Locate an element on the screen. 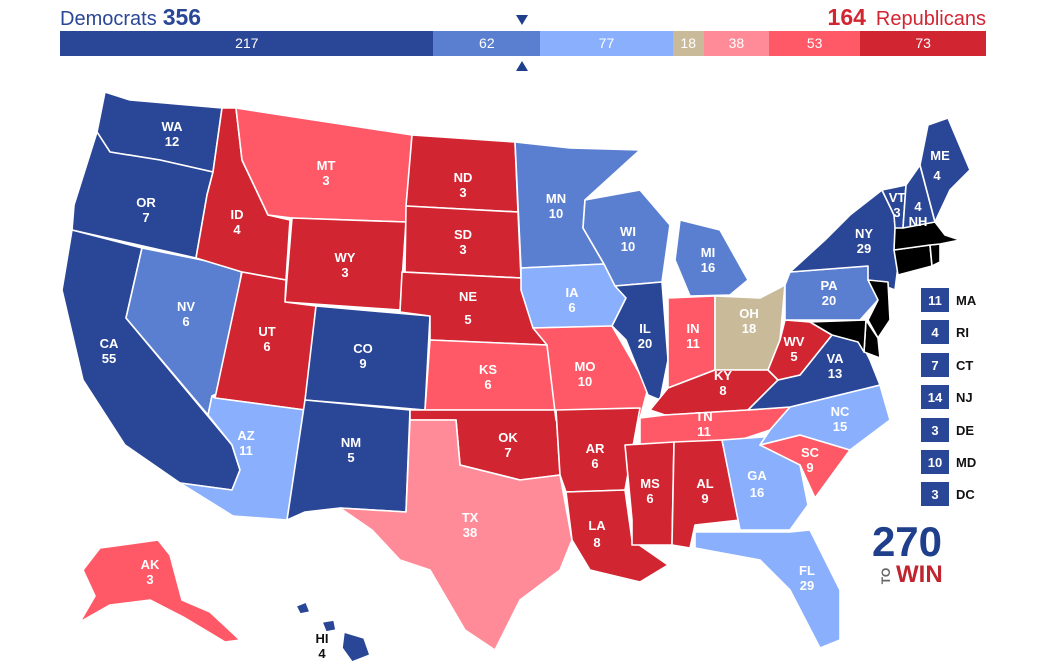  label-va-ev: 13 is located at coordinates (835, 373).